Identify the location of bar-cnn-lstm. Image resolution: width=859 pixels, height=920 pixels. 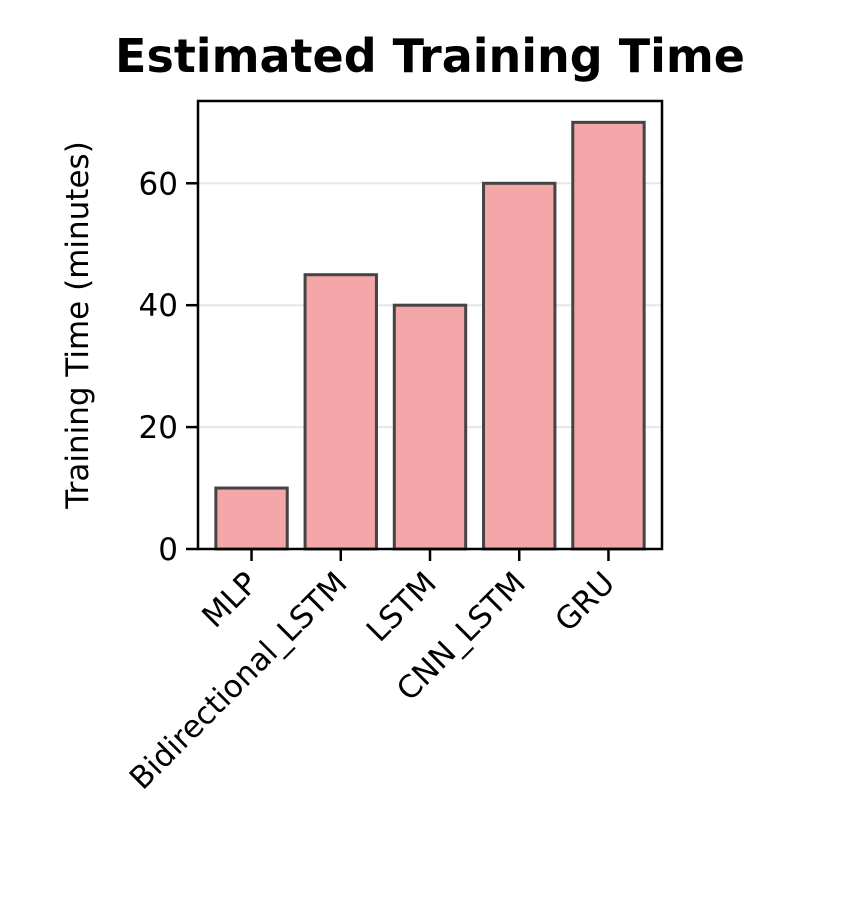
(519, 366).